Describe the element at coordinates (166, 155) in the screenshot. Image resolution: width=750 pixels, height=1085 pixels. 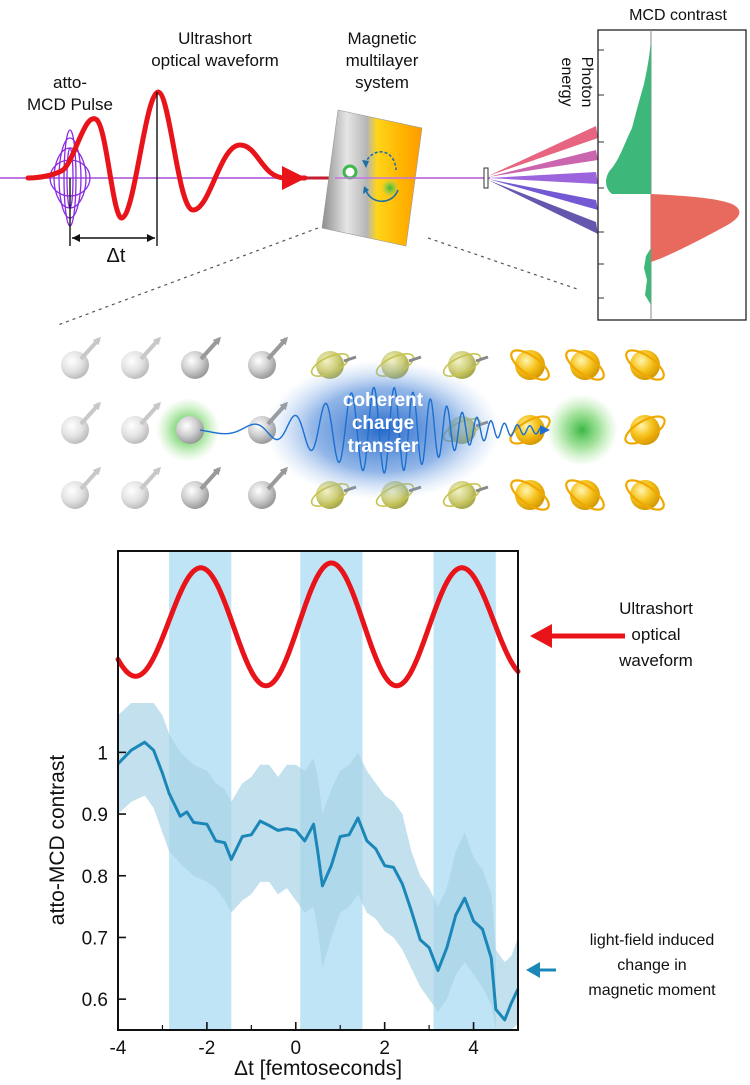
I see `optical-waveform-top` at that location.